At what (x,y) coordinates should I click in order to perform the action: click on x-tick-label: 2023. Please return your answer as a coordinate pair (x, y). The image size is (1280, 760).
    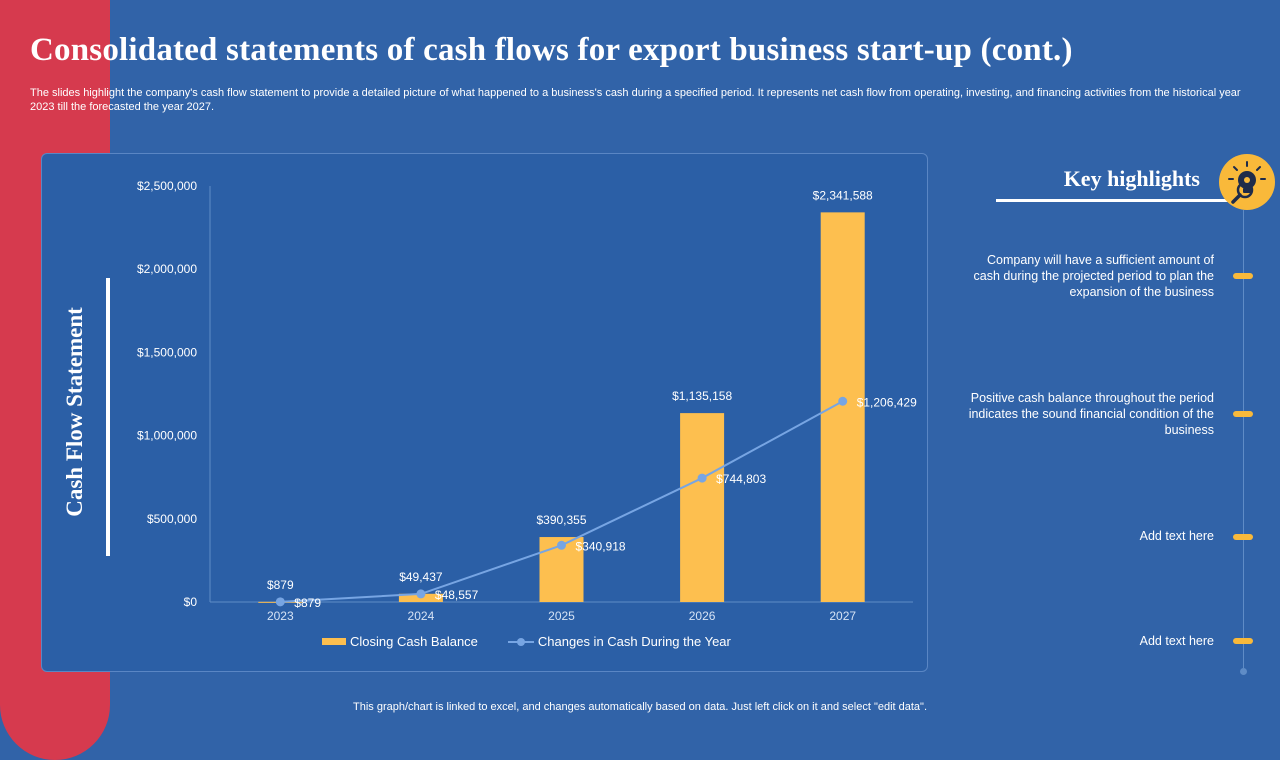
    Looking at the image, I should click on (280, 616).